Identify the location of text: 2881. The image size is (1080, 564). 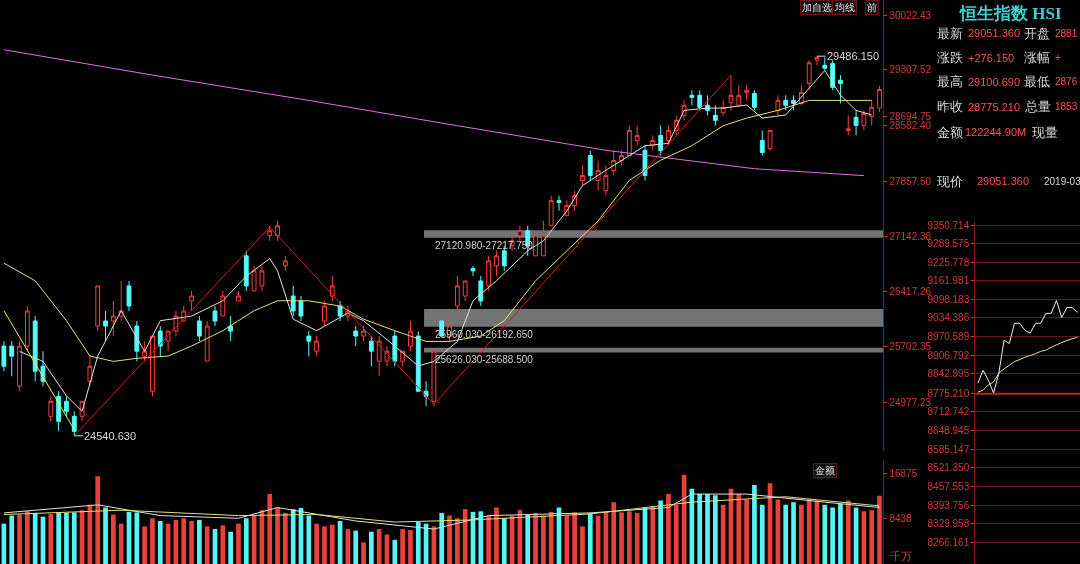
(1066, 33).